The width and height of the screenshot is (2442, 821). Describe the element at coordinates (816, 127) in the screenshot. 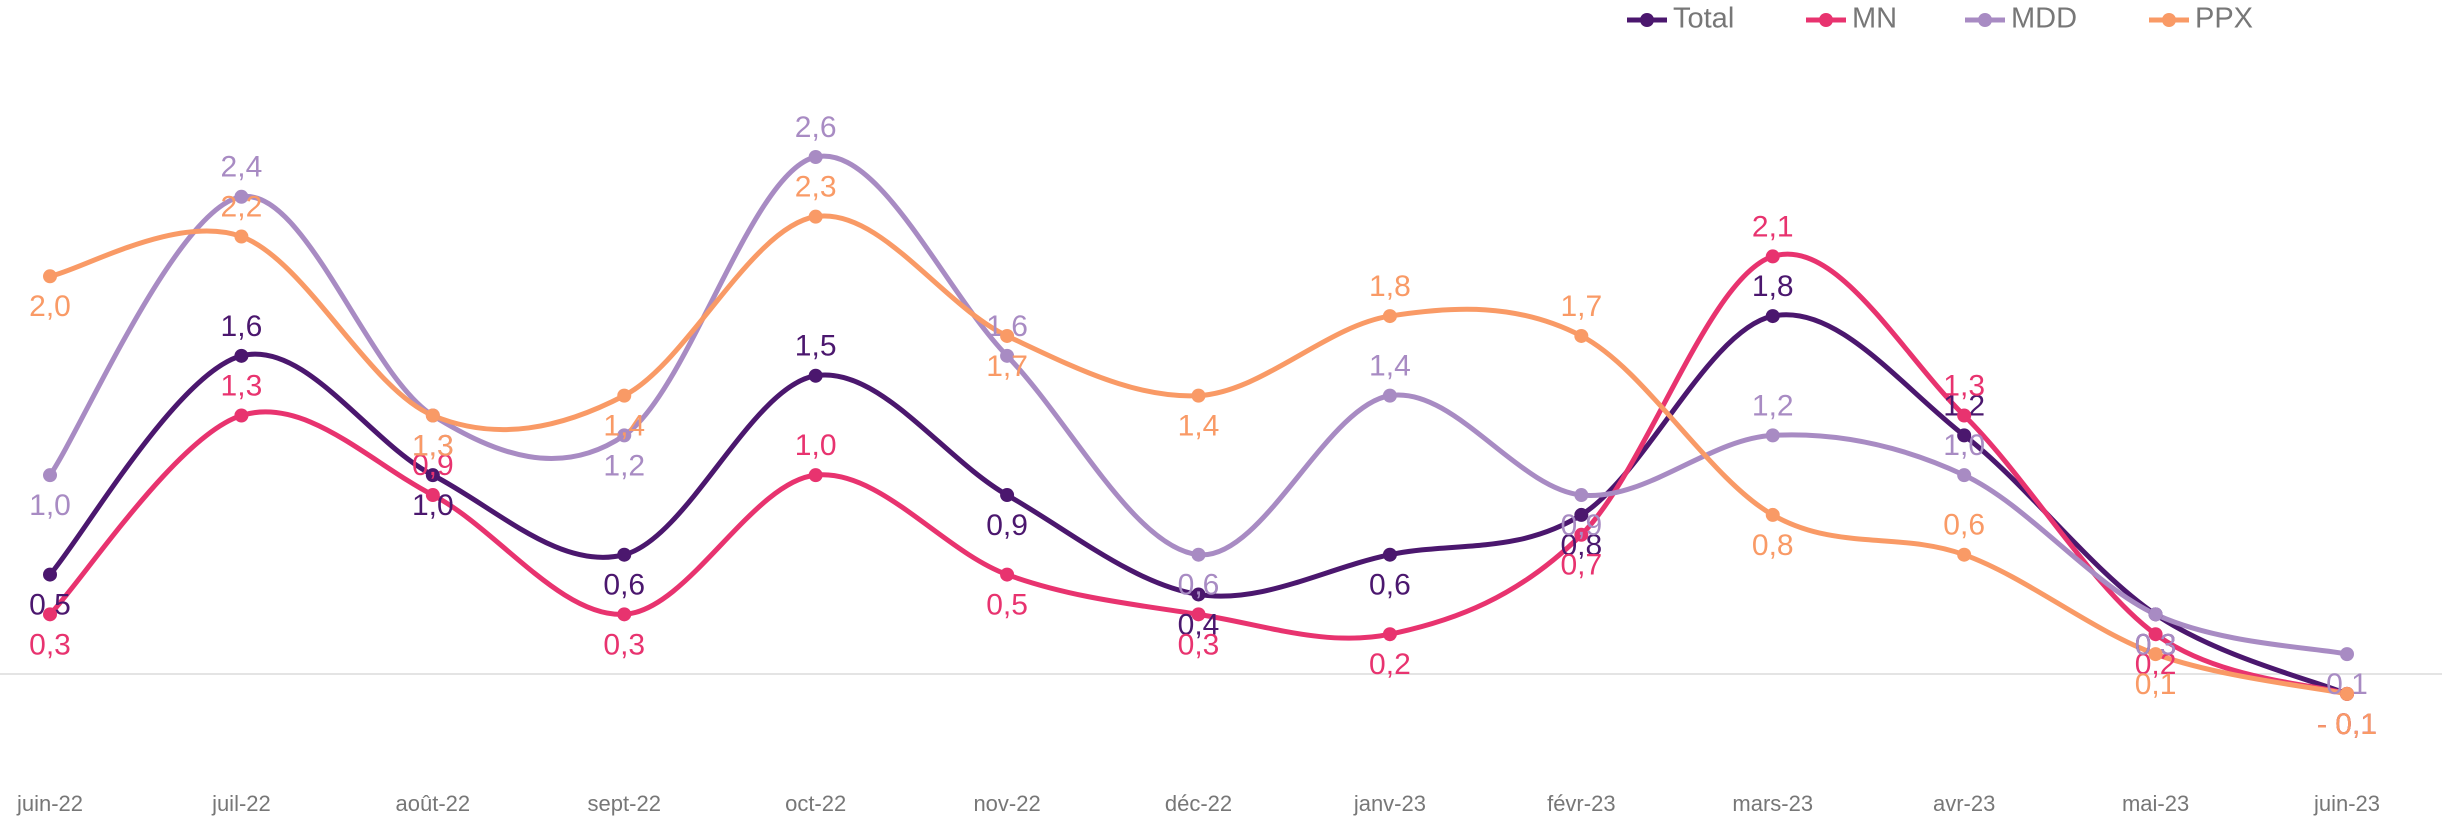

I see `data-label: 2,6` at that location.